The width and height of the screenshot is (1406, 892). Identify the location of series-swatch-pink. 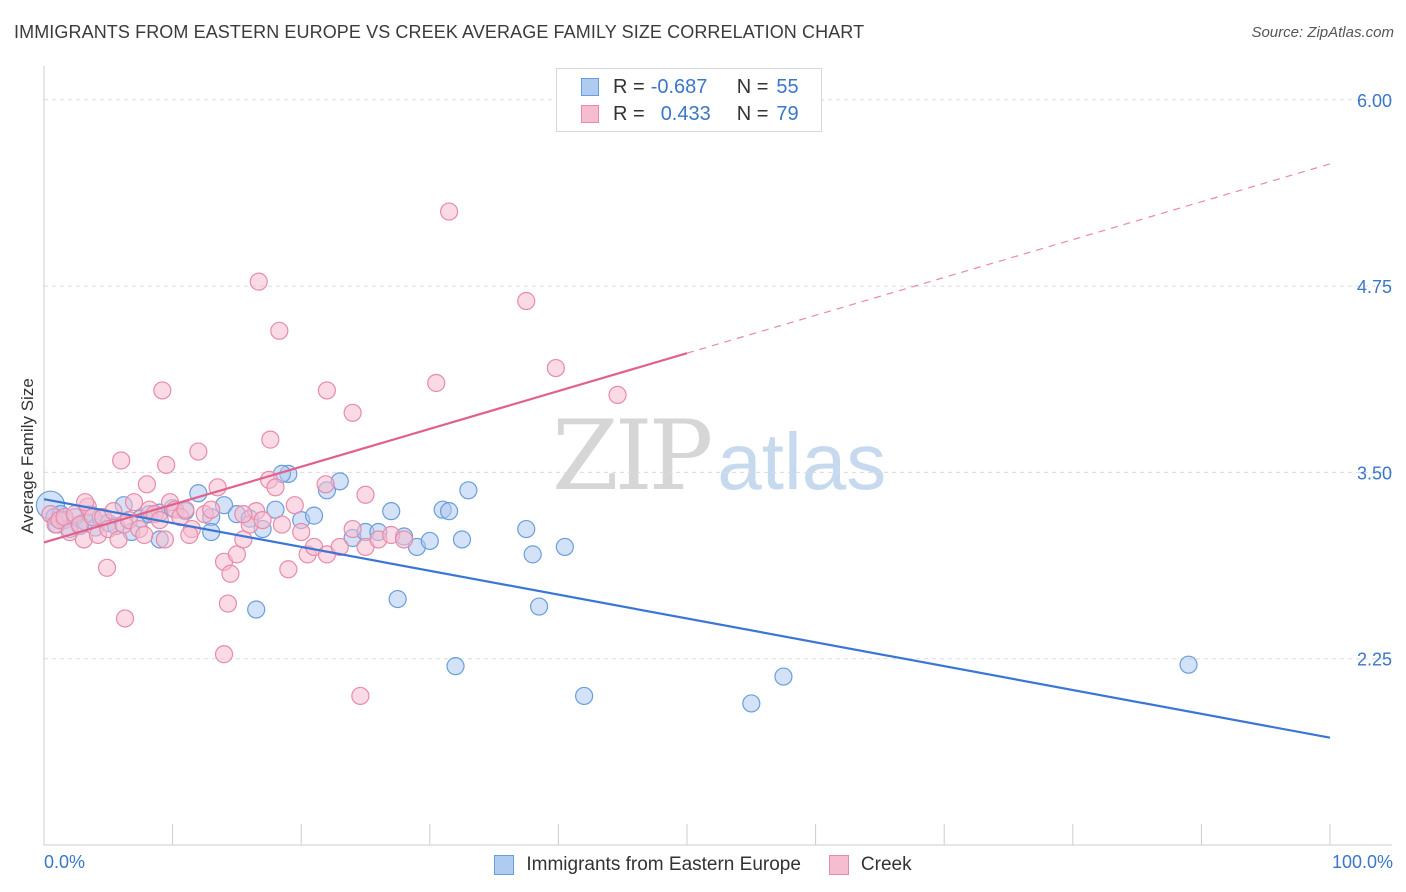
(838, 865).